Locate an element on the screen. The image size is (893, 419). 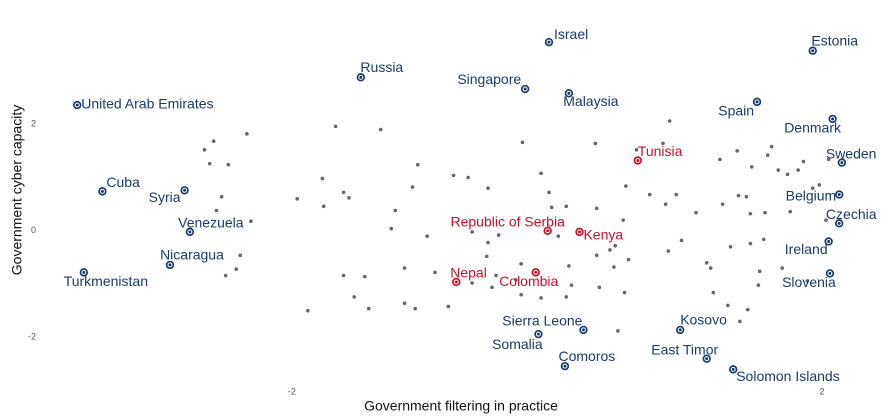
point-label: Slovenia is located at coordinates (809, 282).